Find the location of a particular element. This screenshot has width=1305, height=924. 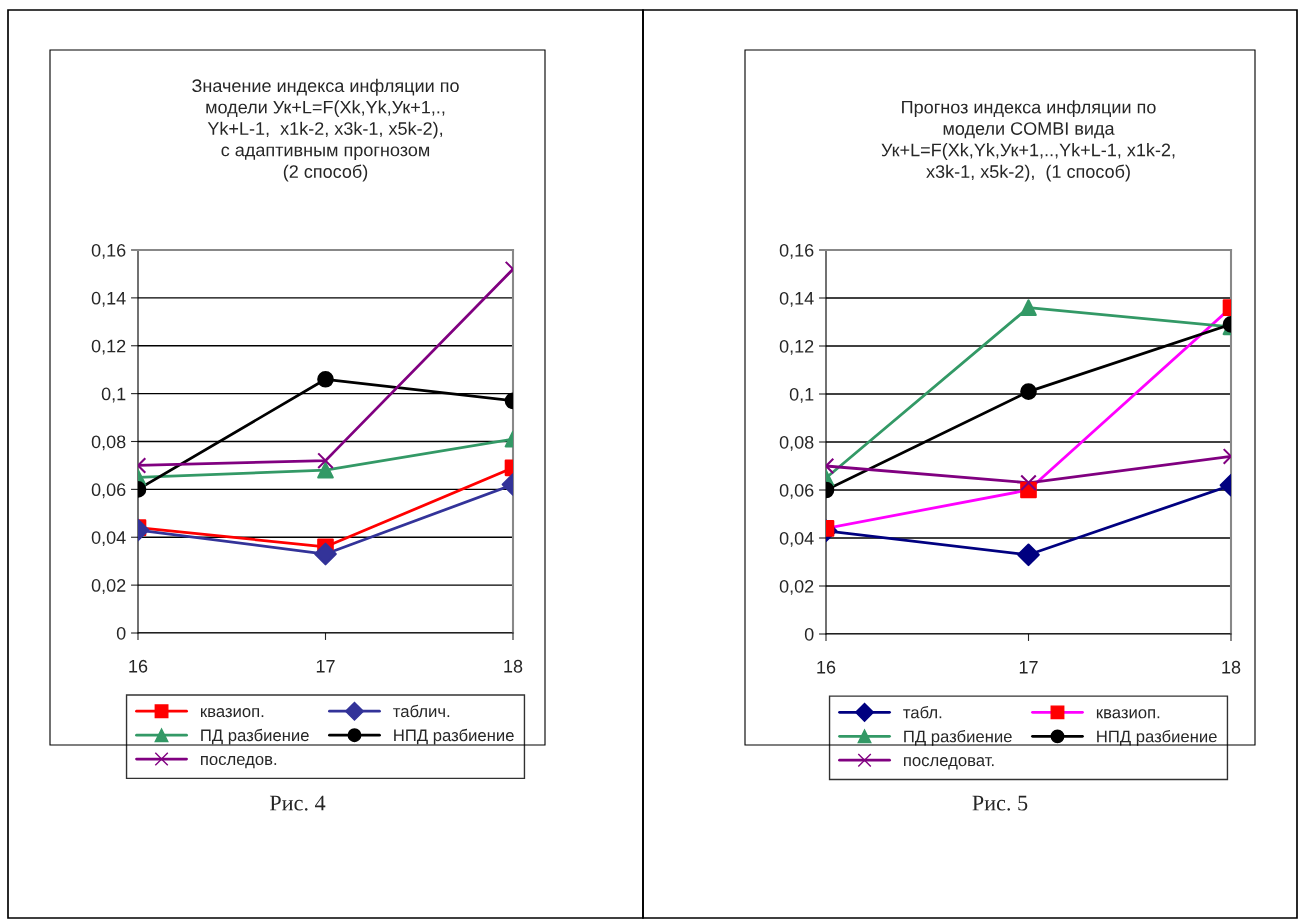

legend-label: табл. is located at coordinates (922, 712).